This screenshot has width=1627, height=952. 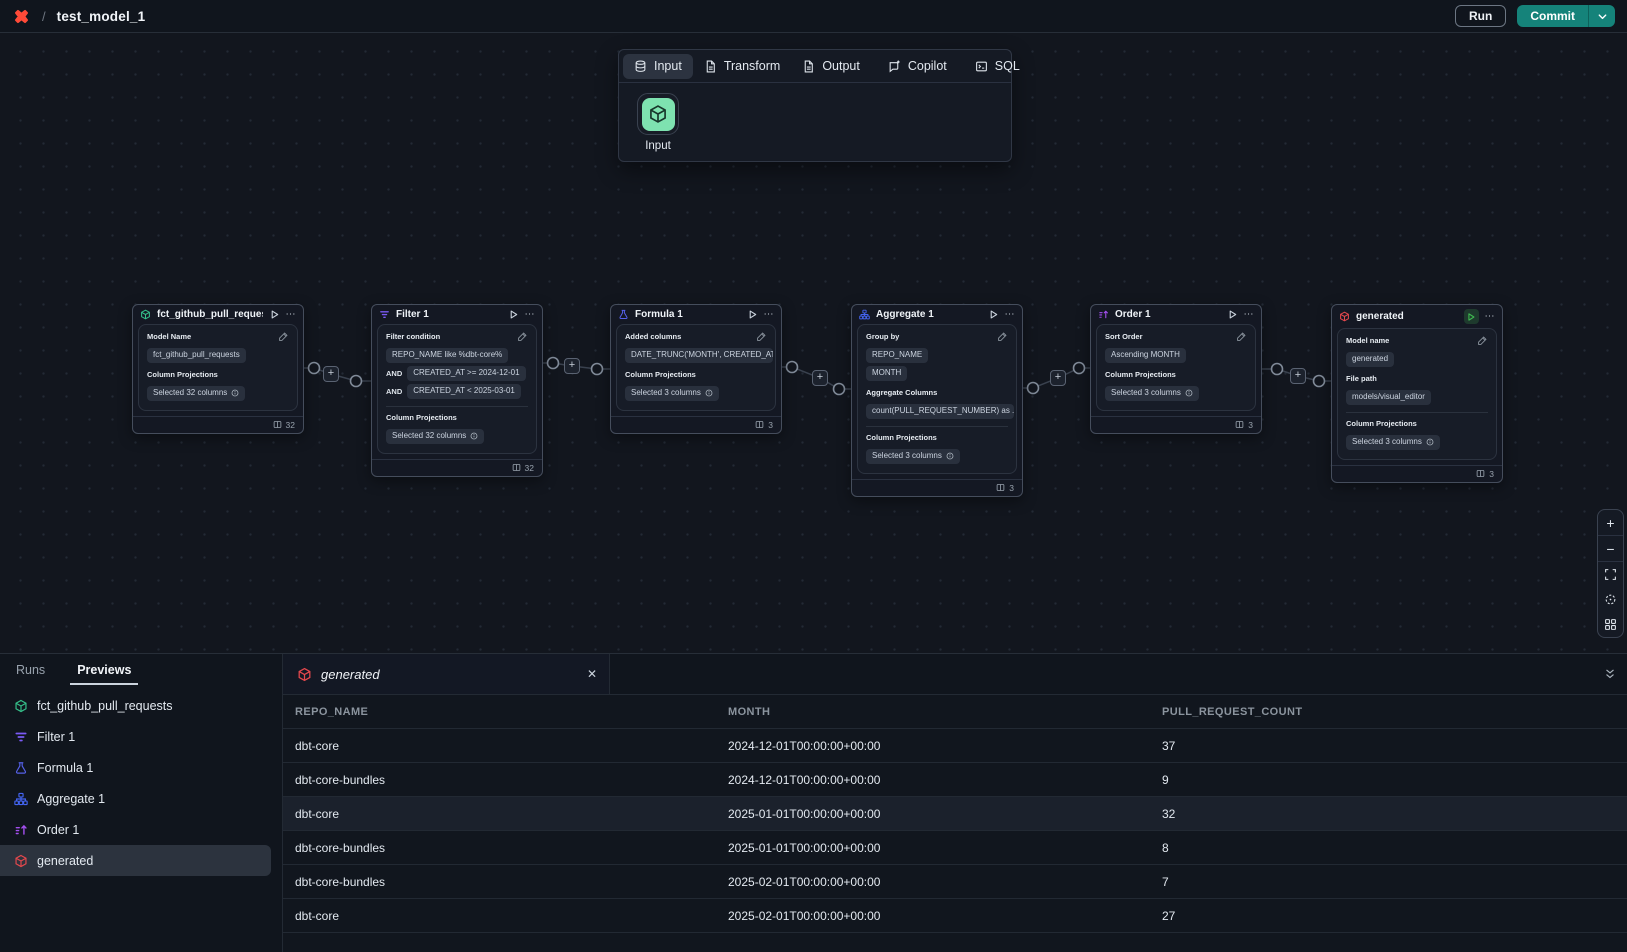 What do you see at coordinates (104, 669) in the screenshot?
I see `tab-previews: Previews` at bounding box center [104, 669].